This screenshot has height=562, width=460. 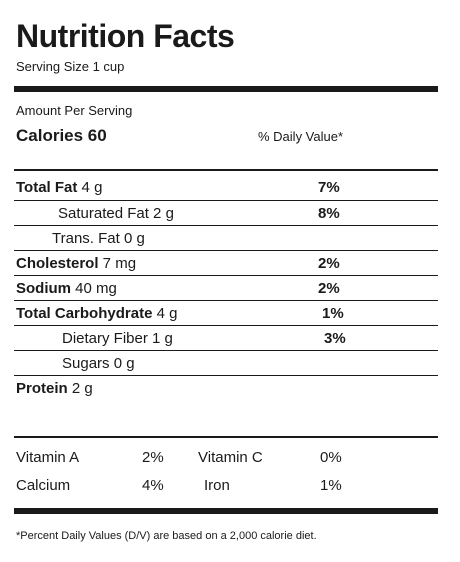 What do you see at coordinates (153, 485) in the screenshot?
I see `calcium-pct: 4%` at bounding box center [153, 485].